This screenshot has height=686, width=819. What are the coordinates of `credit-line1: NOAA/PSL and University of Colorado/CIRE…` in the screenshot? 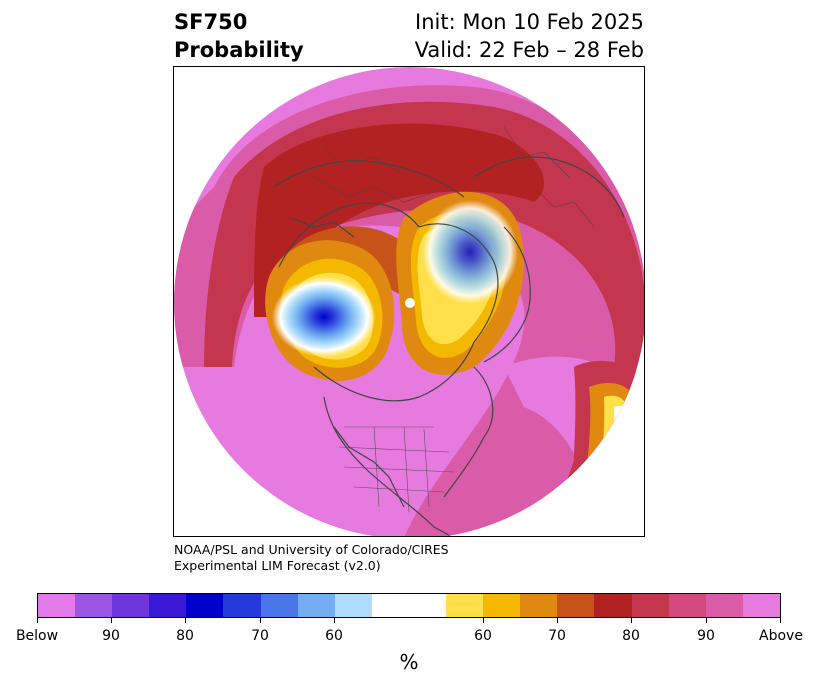 It's located at (311, 549).